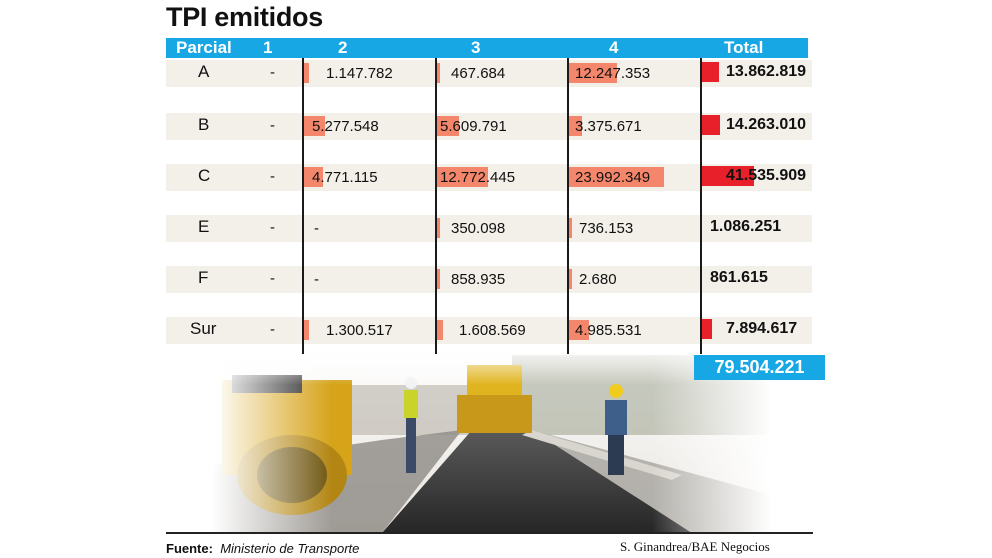 Image resolution: width=992 pixels, height=558 pixels. I want to click on cell-c2: 4.771.115, so click(345, 177).